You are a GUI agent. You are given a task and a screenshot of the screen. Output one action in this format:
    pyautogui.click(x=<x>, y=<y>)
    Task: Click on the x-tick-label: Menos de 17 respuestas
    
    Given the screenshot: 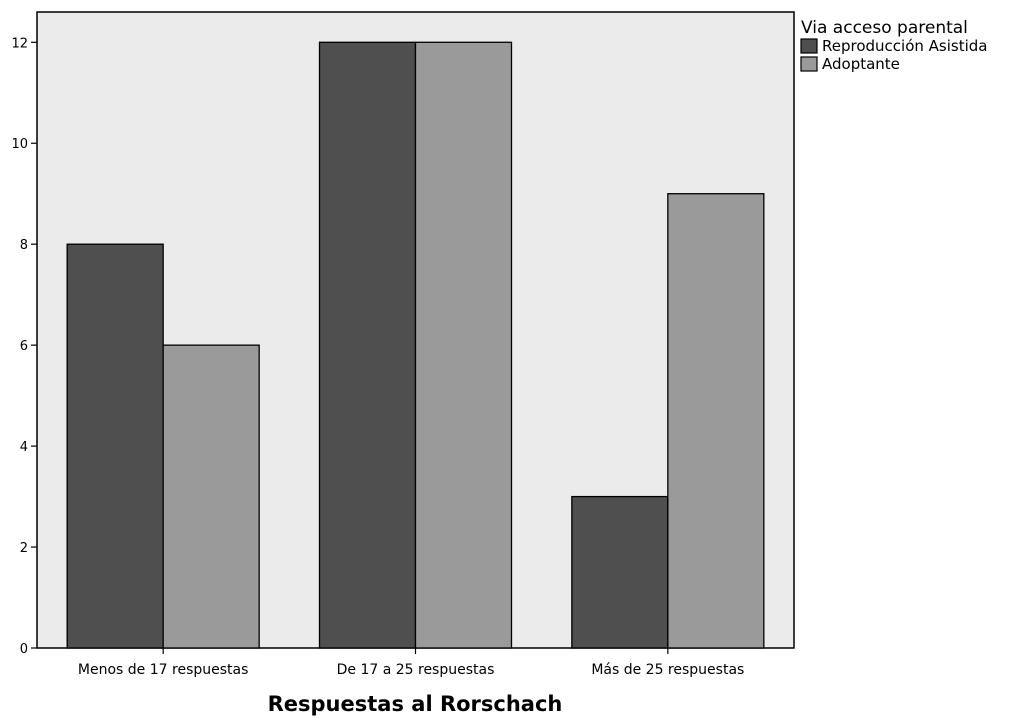 What is the action you would take?
    pyautogui.click(x=163, y=670)
    